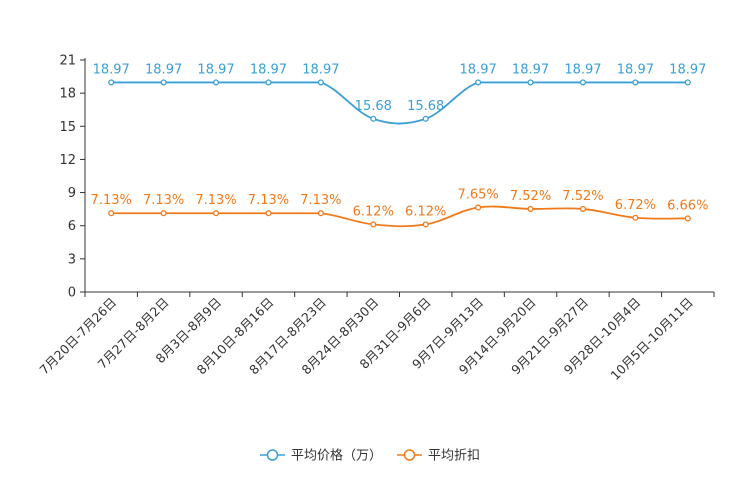 This screenshot has width=744, height=496. What do you see at coordinates (67, 160) in the screenshot?
I see `y-tick-label: 12` at bounding box center [67, 160].